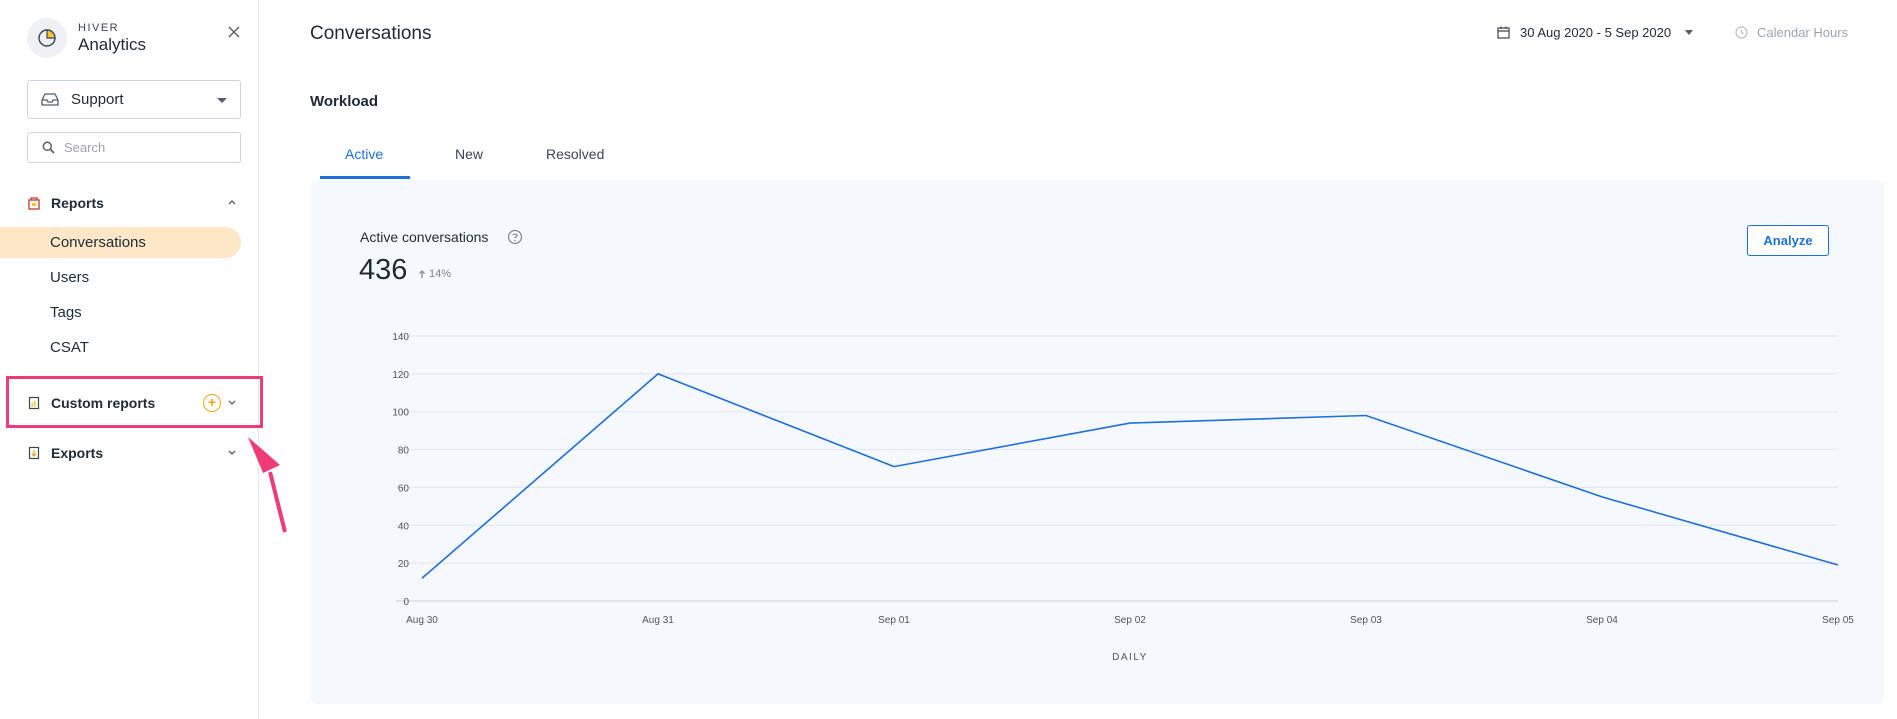 The height and width of the screenshot is (719, 1897). What do you see at coordinates (424, 237) in the screenshot?
I see `metric-title: Active conversations` at bounding box center [424, 237].